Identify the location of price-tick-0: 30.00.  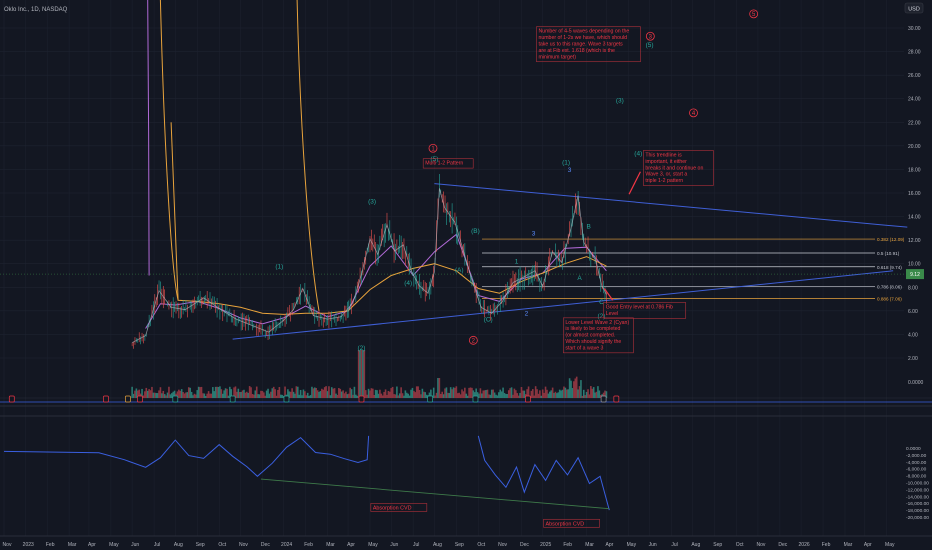
(914, 29).